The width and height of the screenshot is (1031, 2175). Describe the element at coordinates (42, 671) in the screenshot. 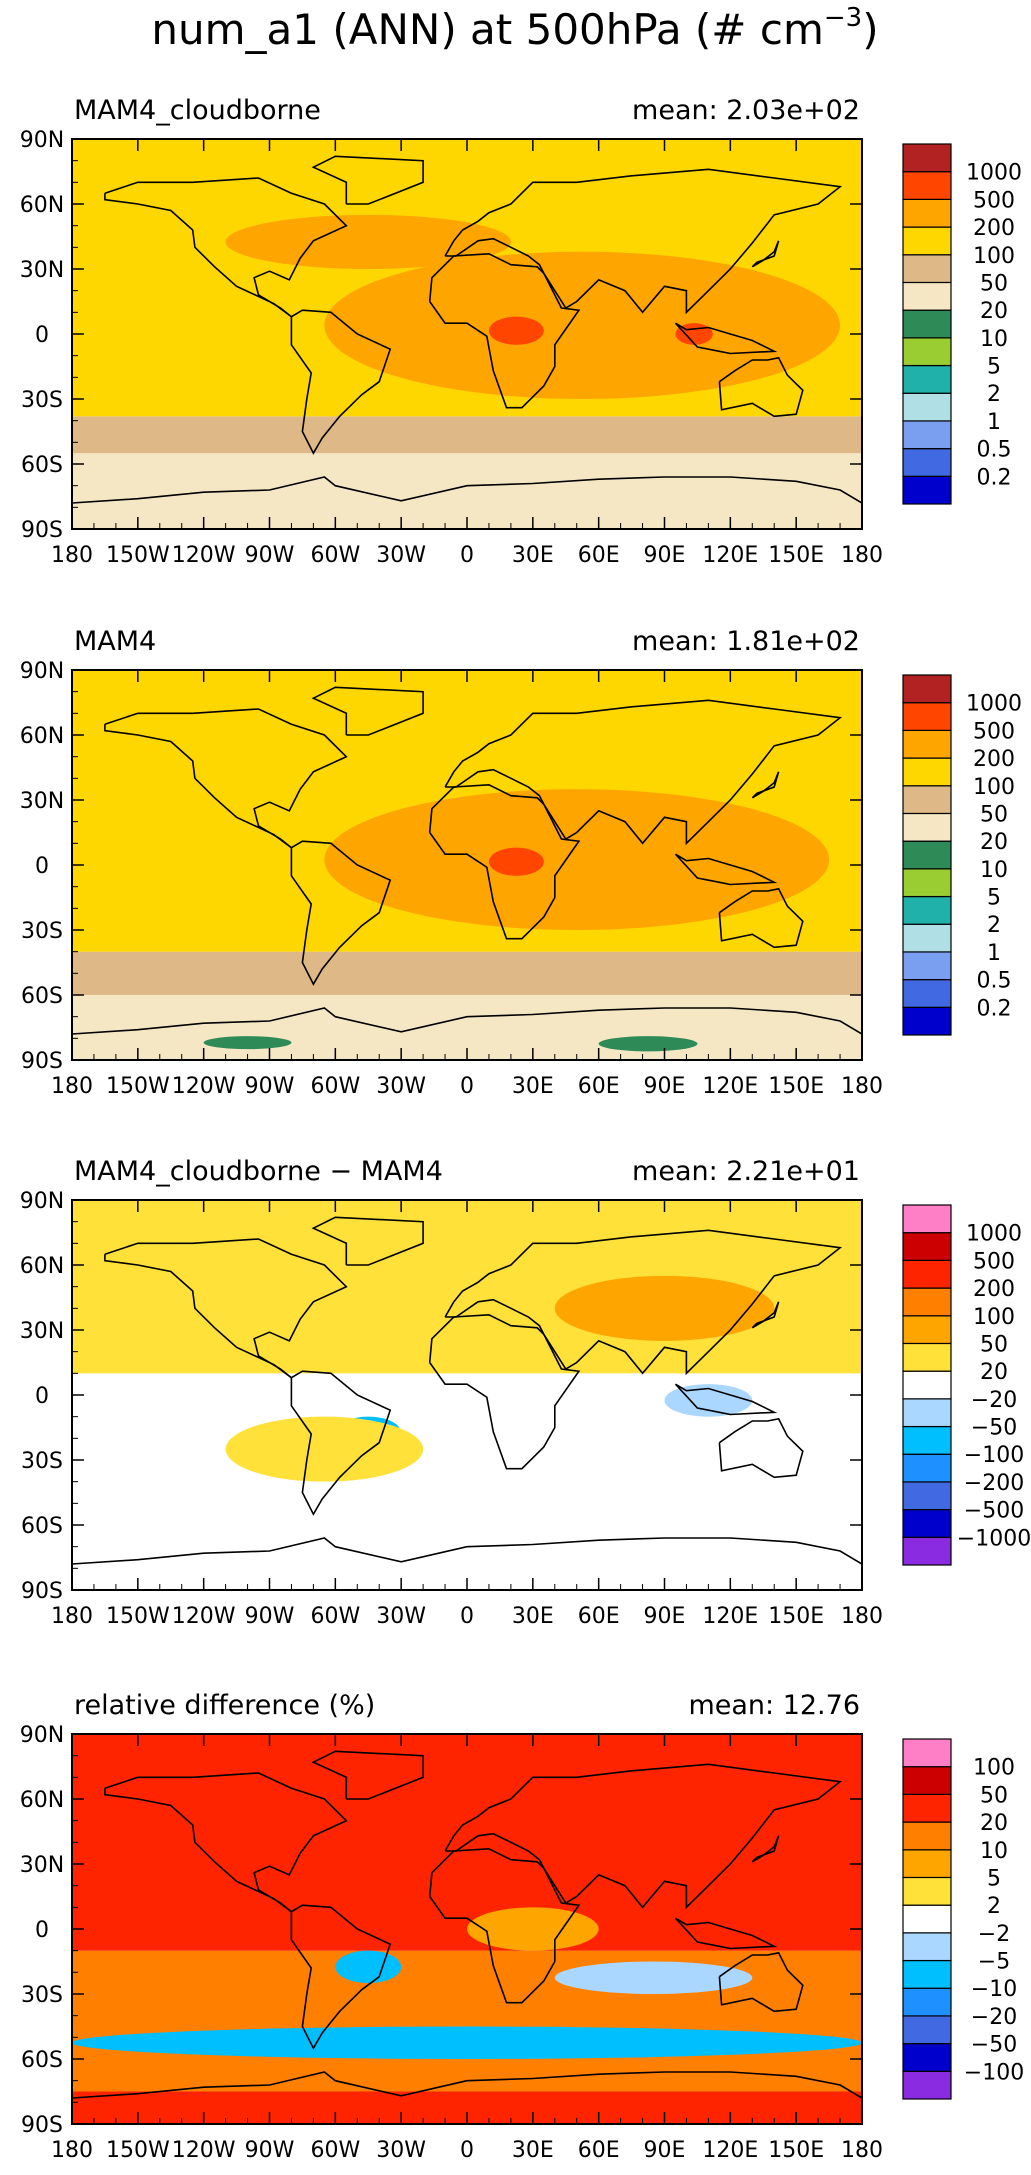

I see `y-tick-label: 90N` at that location.